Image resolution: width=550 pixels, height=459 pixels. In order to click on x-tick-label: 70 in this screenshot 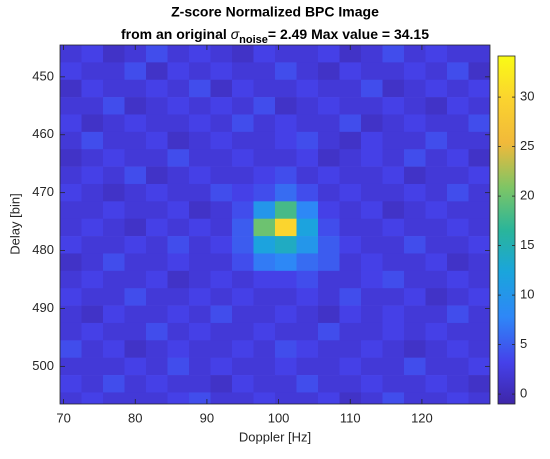, I will do `click(63, 417)`.